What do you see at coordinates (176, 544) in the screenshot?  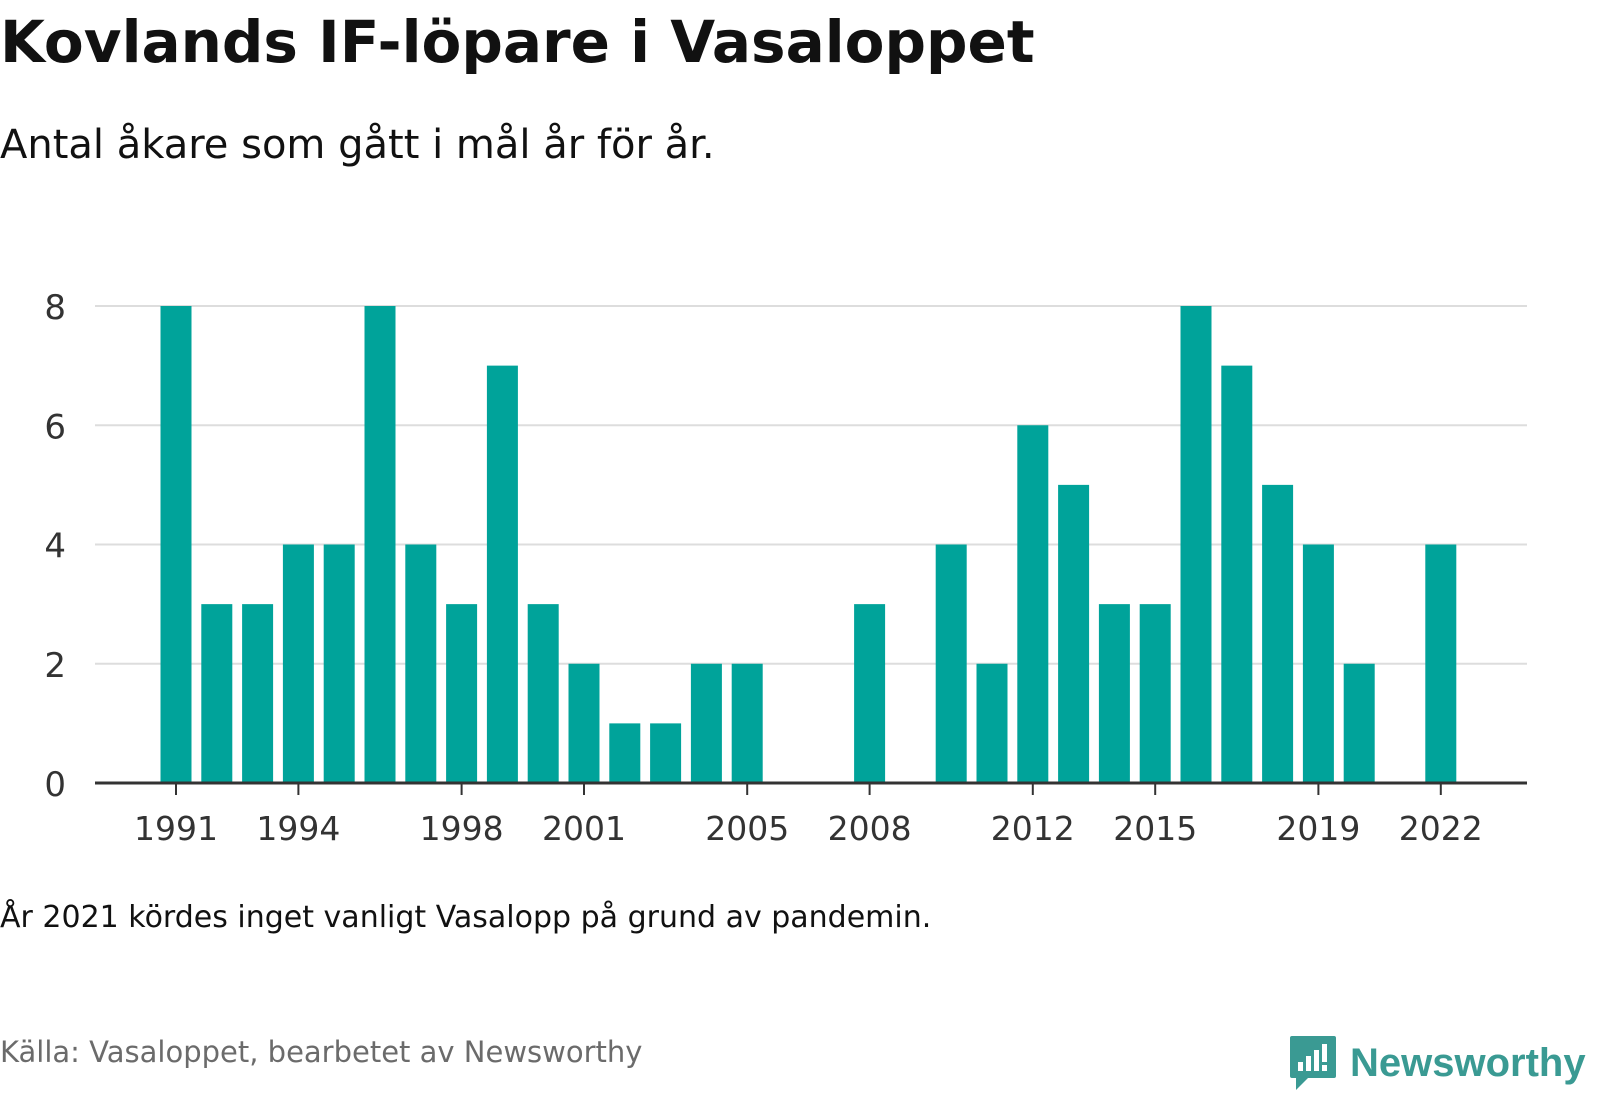 I see `bar-1991` at bounding box center [176, 544].